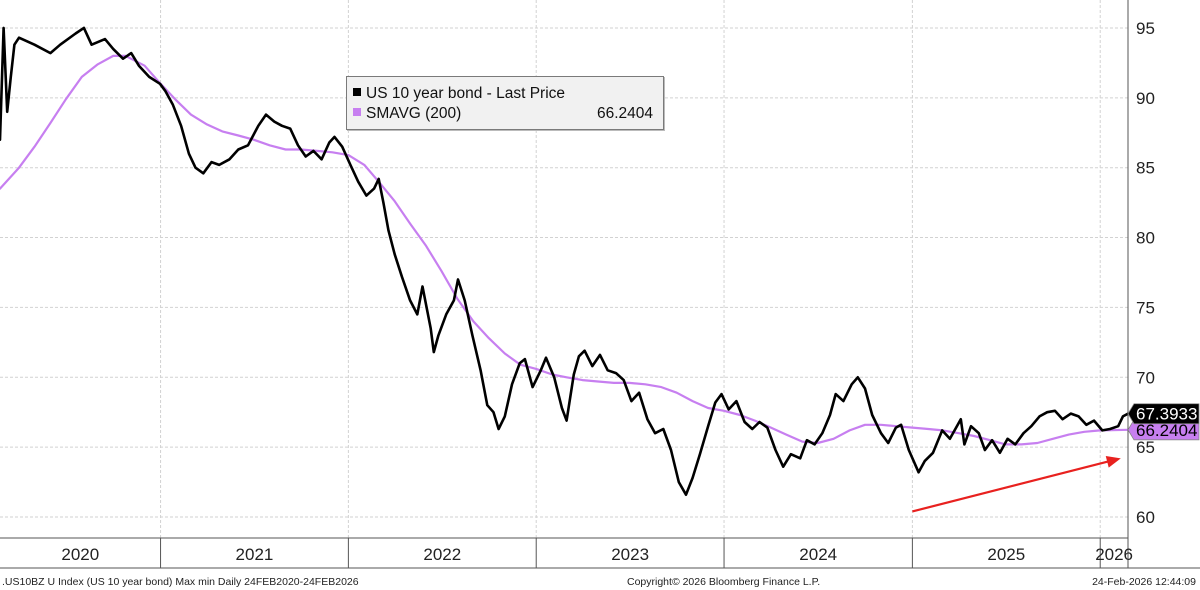 The height and width of the screenshot is (590, 1200). What do you see at coordinates (1145, 28) in the screenshot?
I see `y-tick-label-95: 95` at bounding box center [1145, 28].